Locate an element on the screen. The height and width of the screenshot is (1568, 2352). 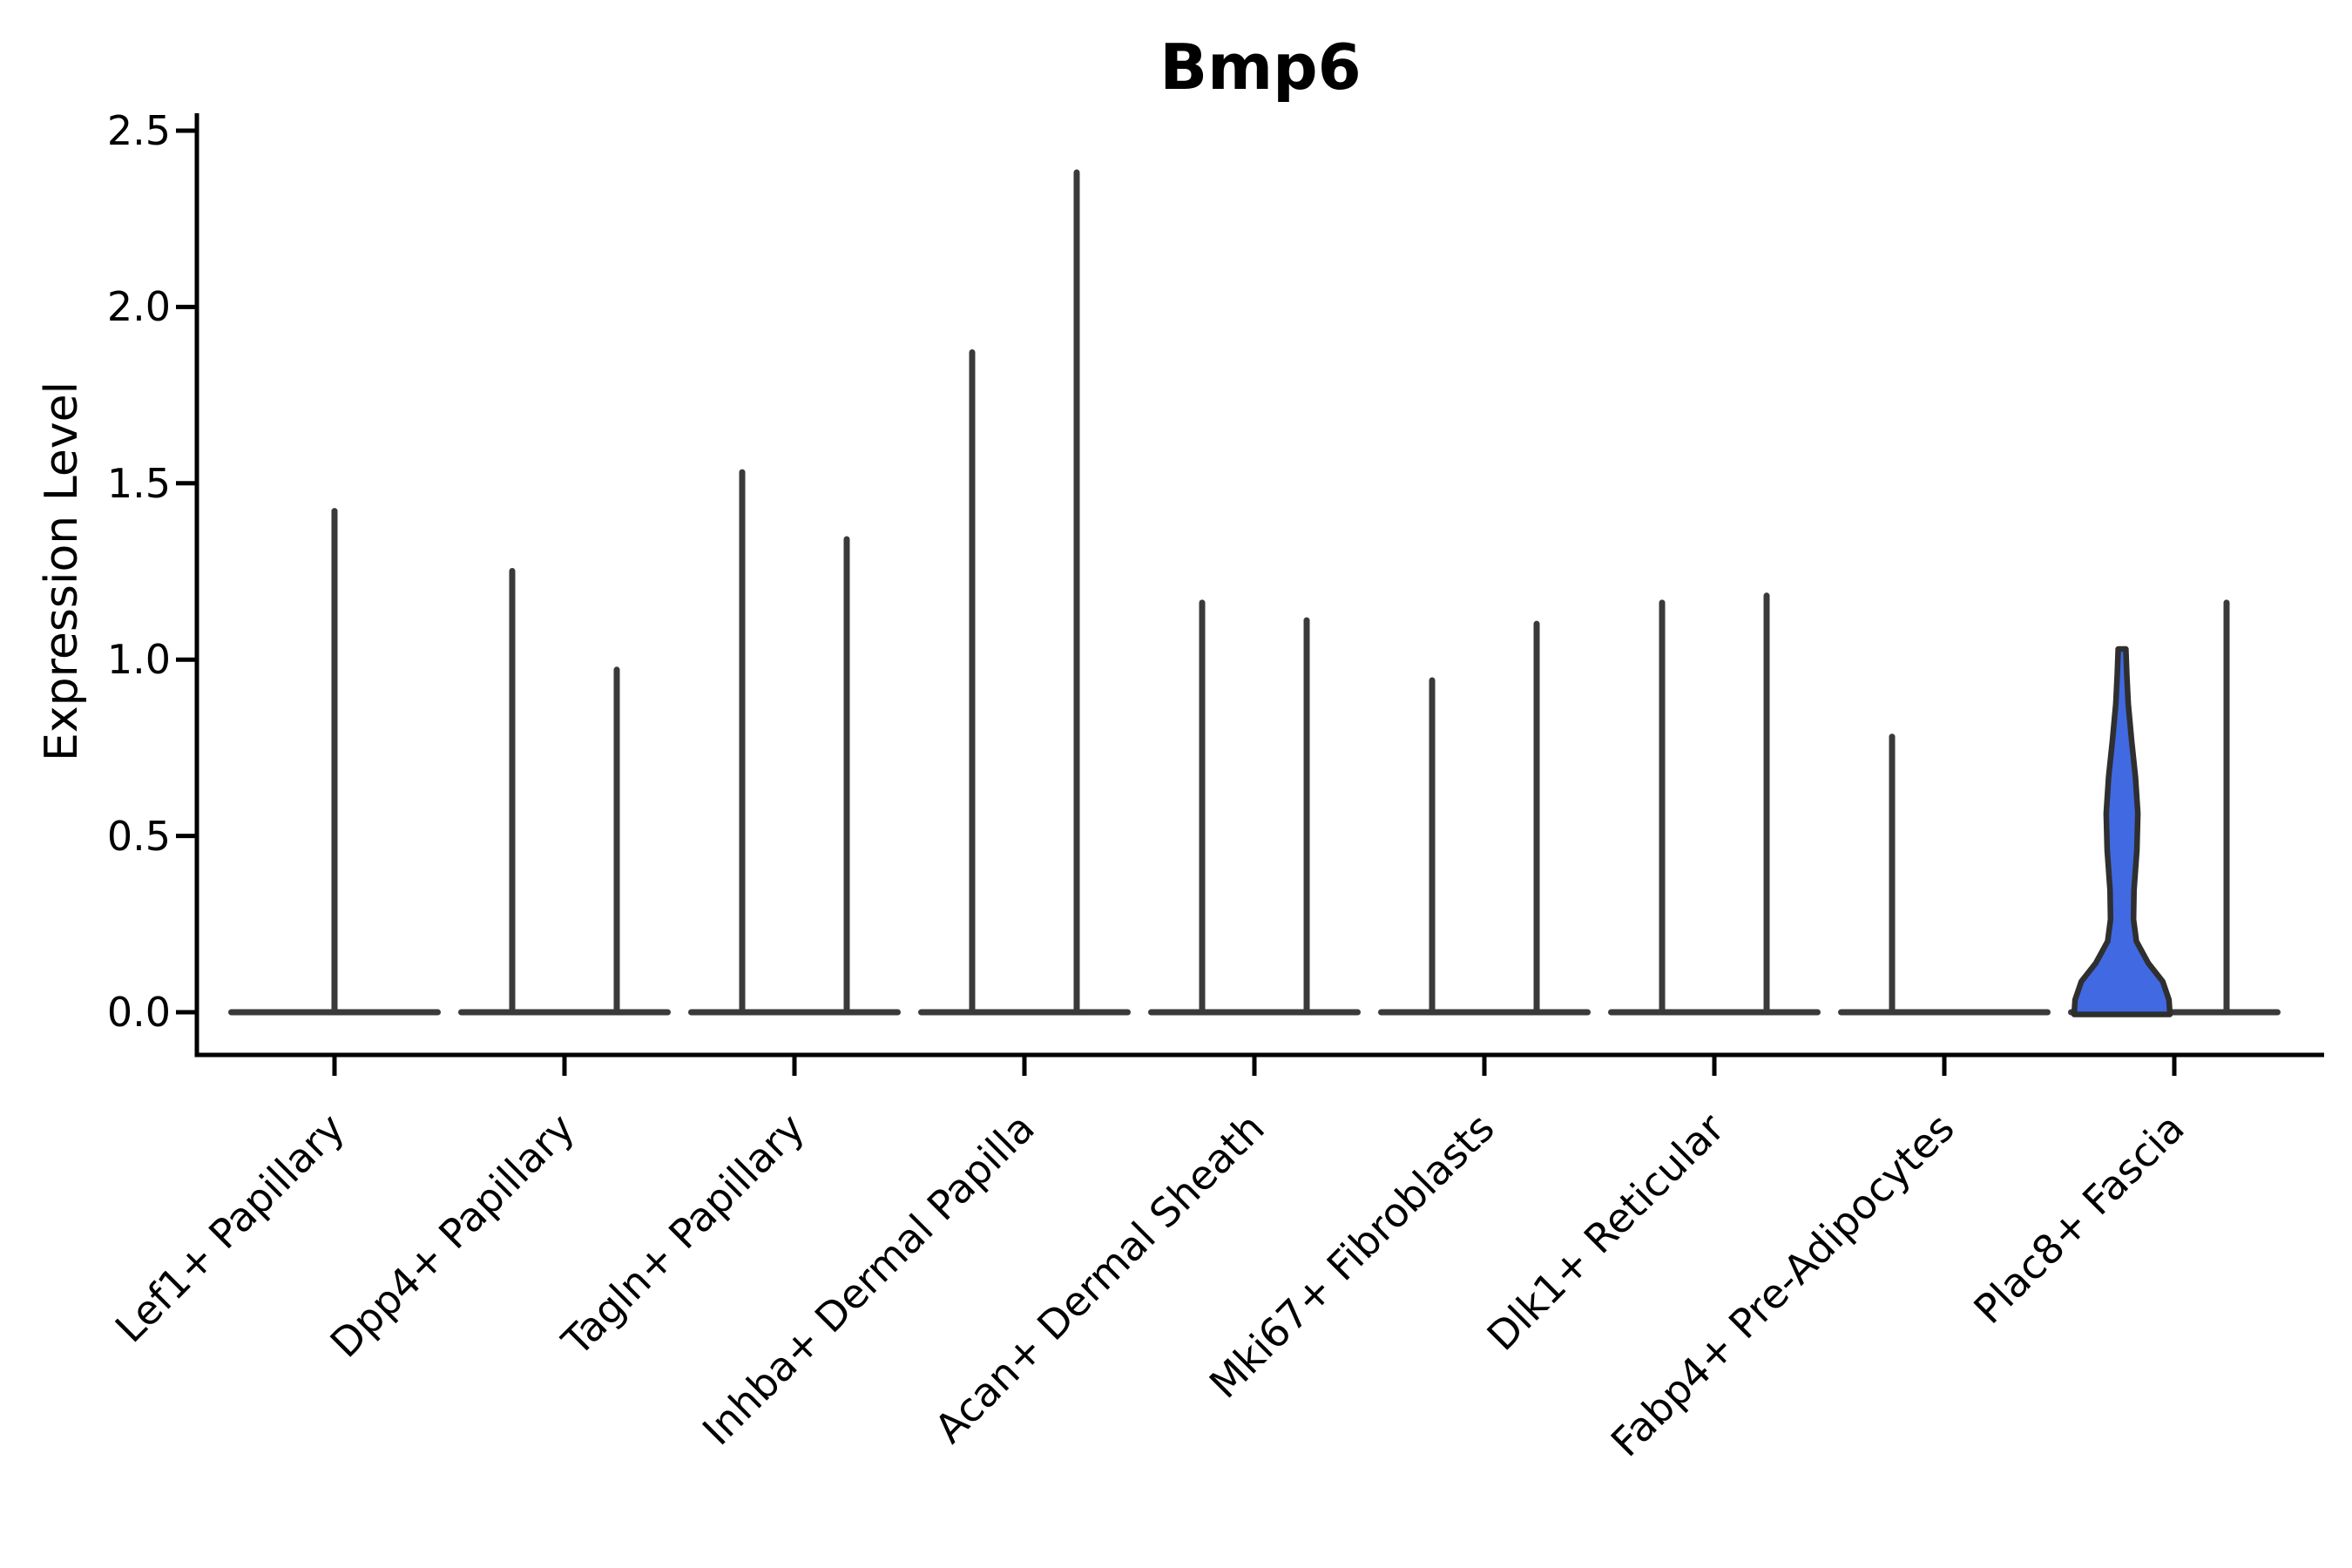
x-tick-label-0: Lef1+ Papillary is located at coordinates (230, 1228).